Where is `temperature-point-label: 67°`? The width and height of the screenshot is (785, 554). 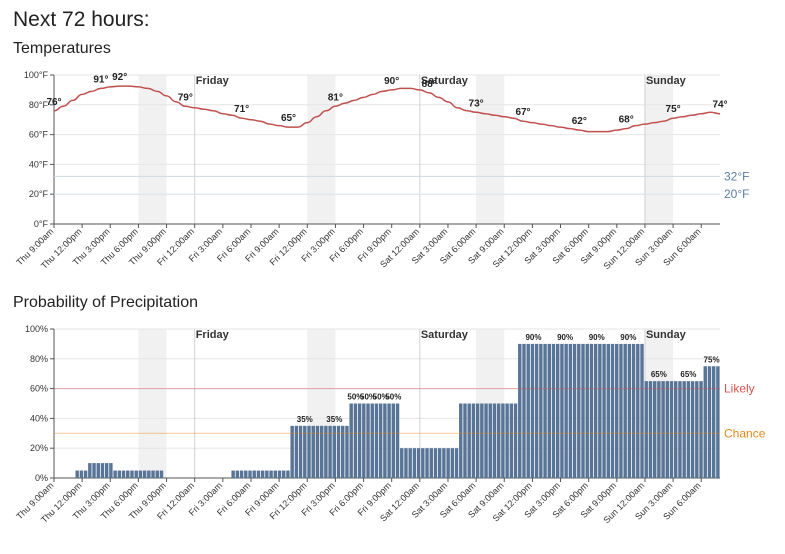 temperature-point-label: 67° is located at coordinates (522, 112).